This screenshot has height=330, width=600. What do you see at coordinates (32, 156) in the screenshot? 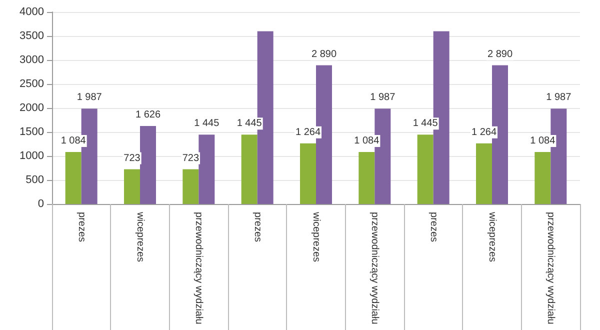
I see `y-tick-label: 1000` at bounding box center [32, 156].